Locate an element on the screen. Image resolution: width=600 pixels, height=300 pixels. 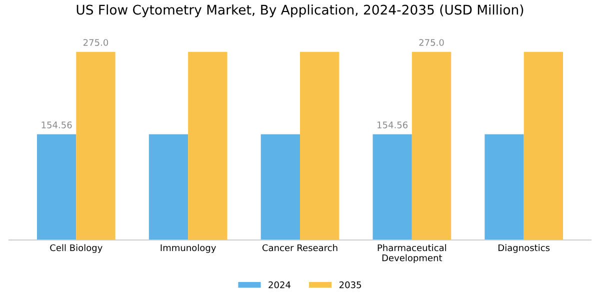
x-tick-label: Immunology is located at coordinates (188, 248).